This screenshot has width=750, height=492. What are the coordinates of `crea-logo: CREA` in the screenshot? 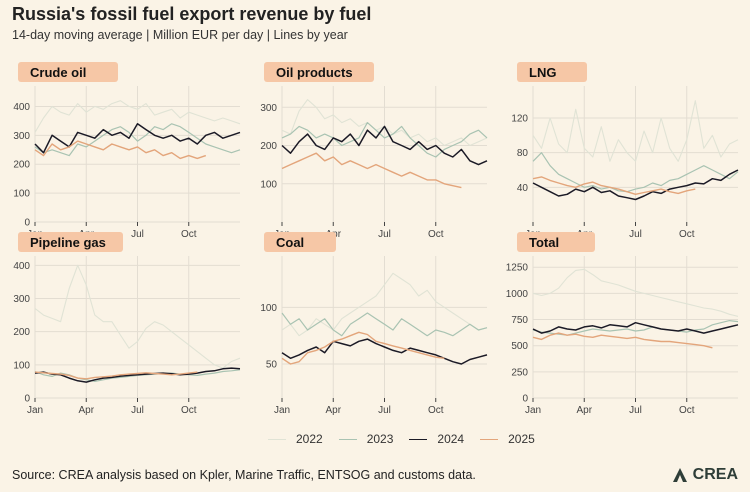 It's located at (704, 475).